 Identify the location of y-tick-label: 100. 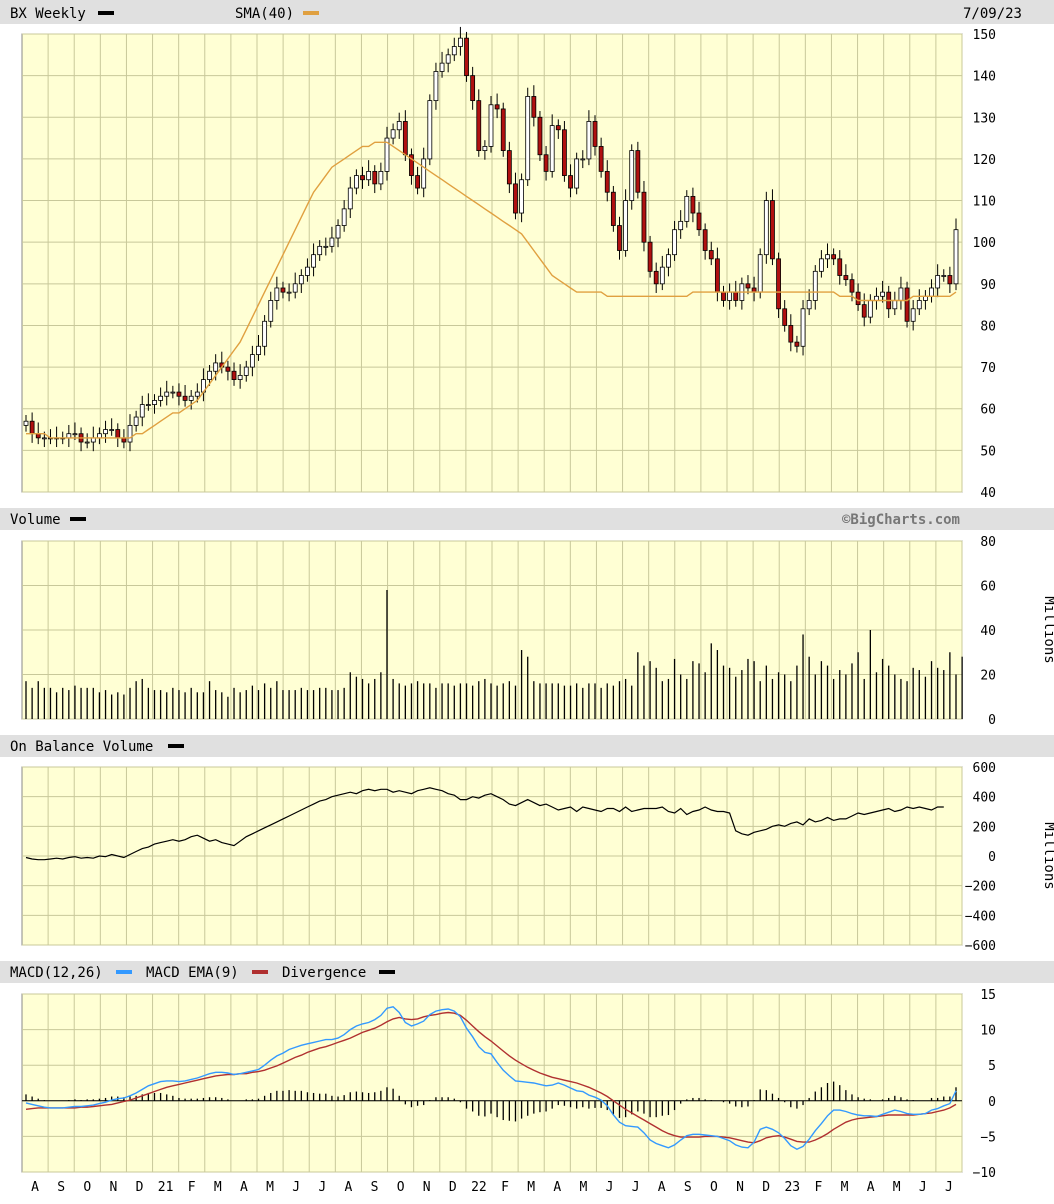
(984, 243).